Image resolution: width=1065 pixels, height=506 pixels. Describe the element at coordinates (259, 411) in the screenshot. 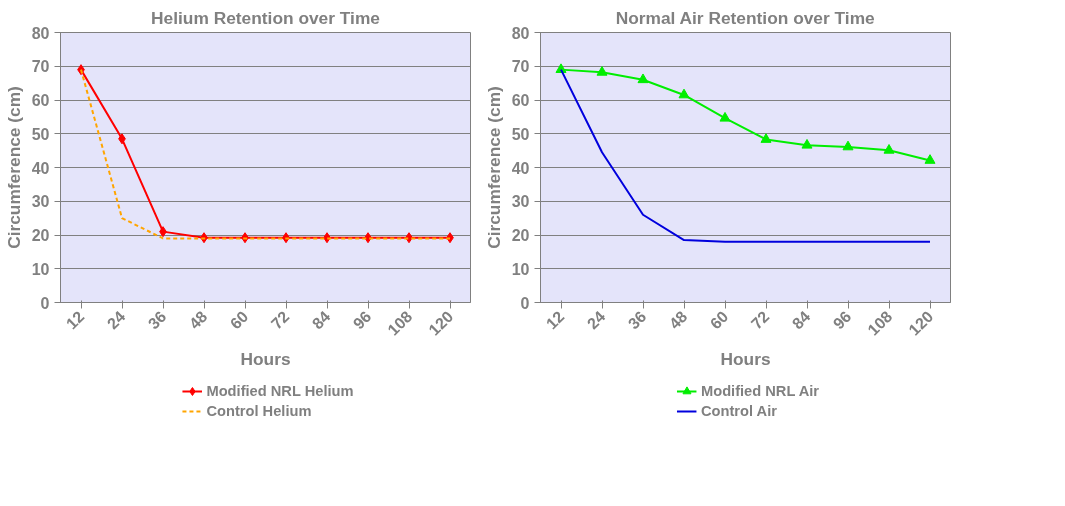

I see `legend-label: Control Helium` at that location.